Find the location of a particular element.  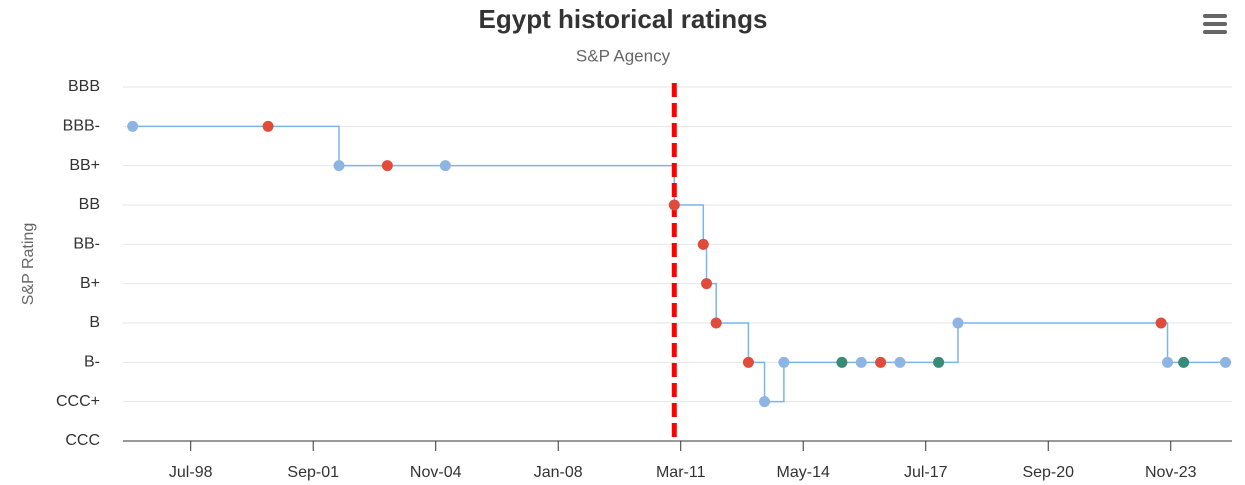

x-tick-label: Sep-20 is located at coordinates (1048, 472).